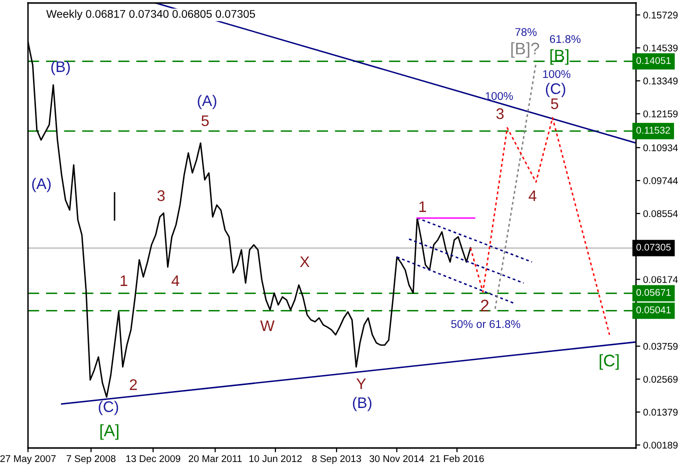  Describe the element at coordinates (337, 459) in the screenshot. I see `x-tick-label: 8 Sep 2013` at that location.